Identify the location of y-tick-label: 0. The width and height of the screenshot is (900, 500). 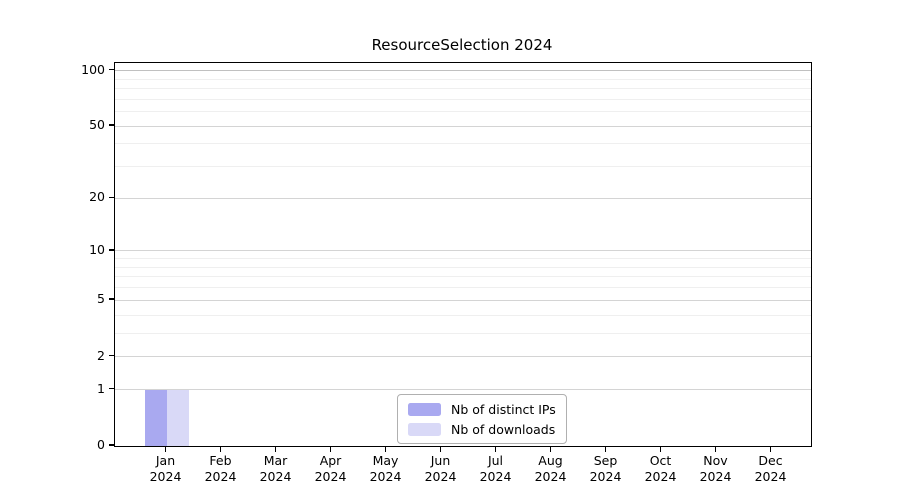
(101, 444).